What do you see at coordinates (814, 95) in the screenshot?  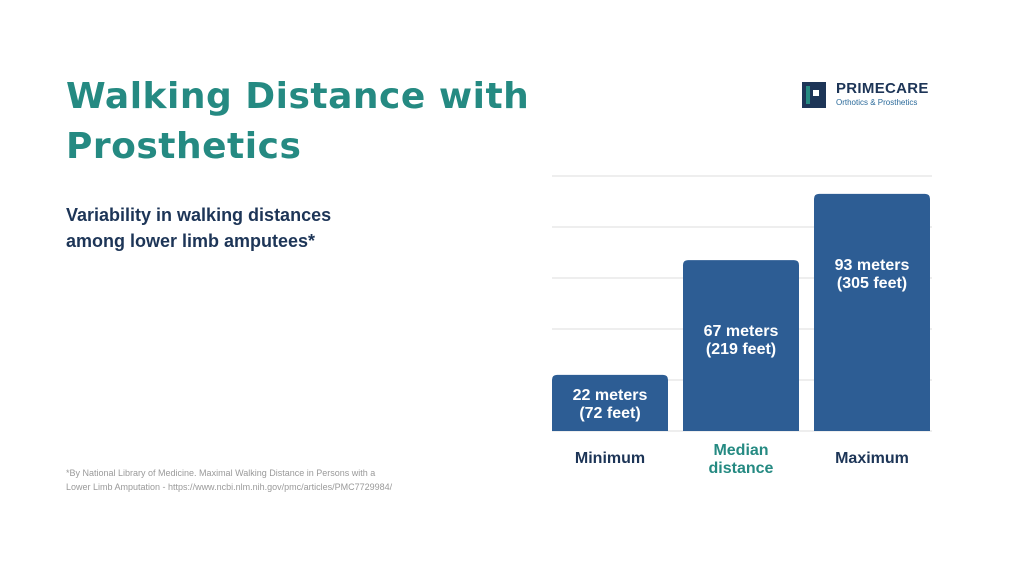 I see `primecare-logo-icon` at bounding box center [814, 95].